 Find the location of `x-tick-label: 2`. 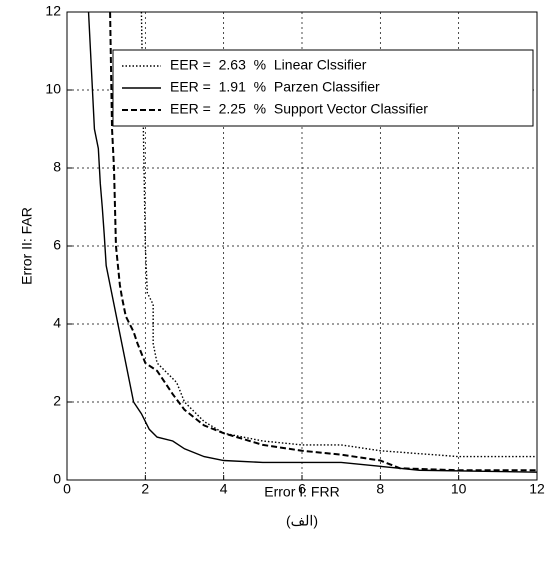

x-tick-label: 2 is located at coordinates (145, 489).